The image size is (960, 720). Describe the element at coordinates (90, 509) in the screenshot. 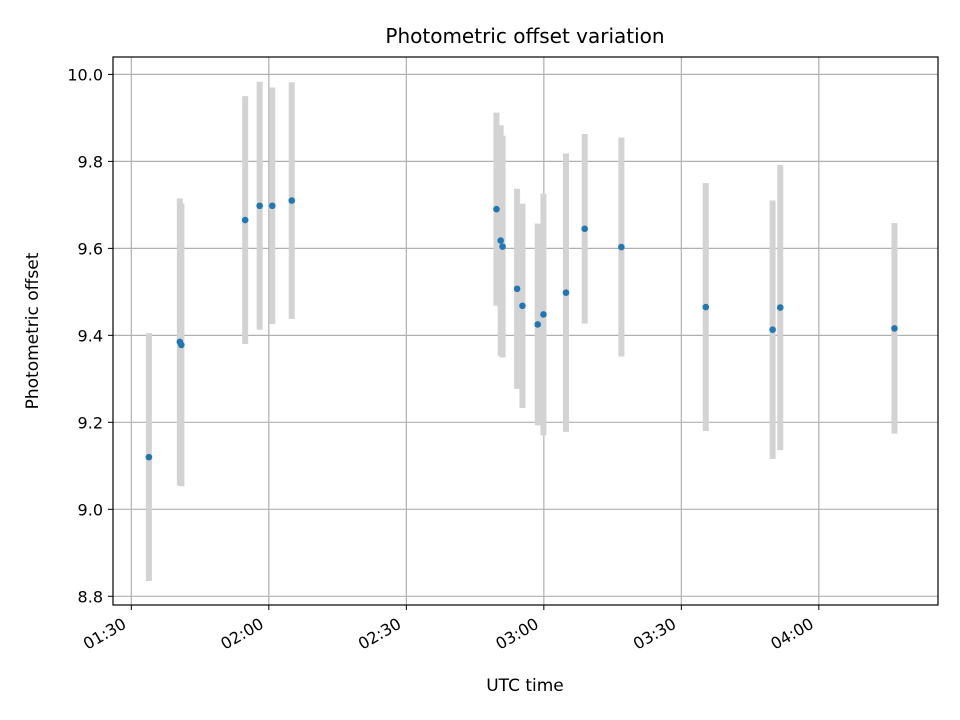

I see `y-tick-label: 9.0` at that location.